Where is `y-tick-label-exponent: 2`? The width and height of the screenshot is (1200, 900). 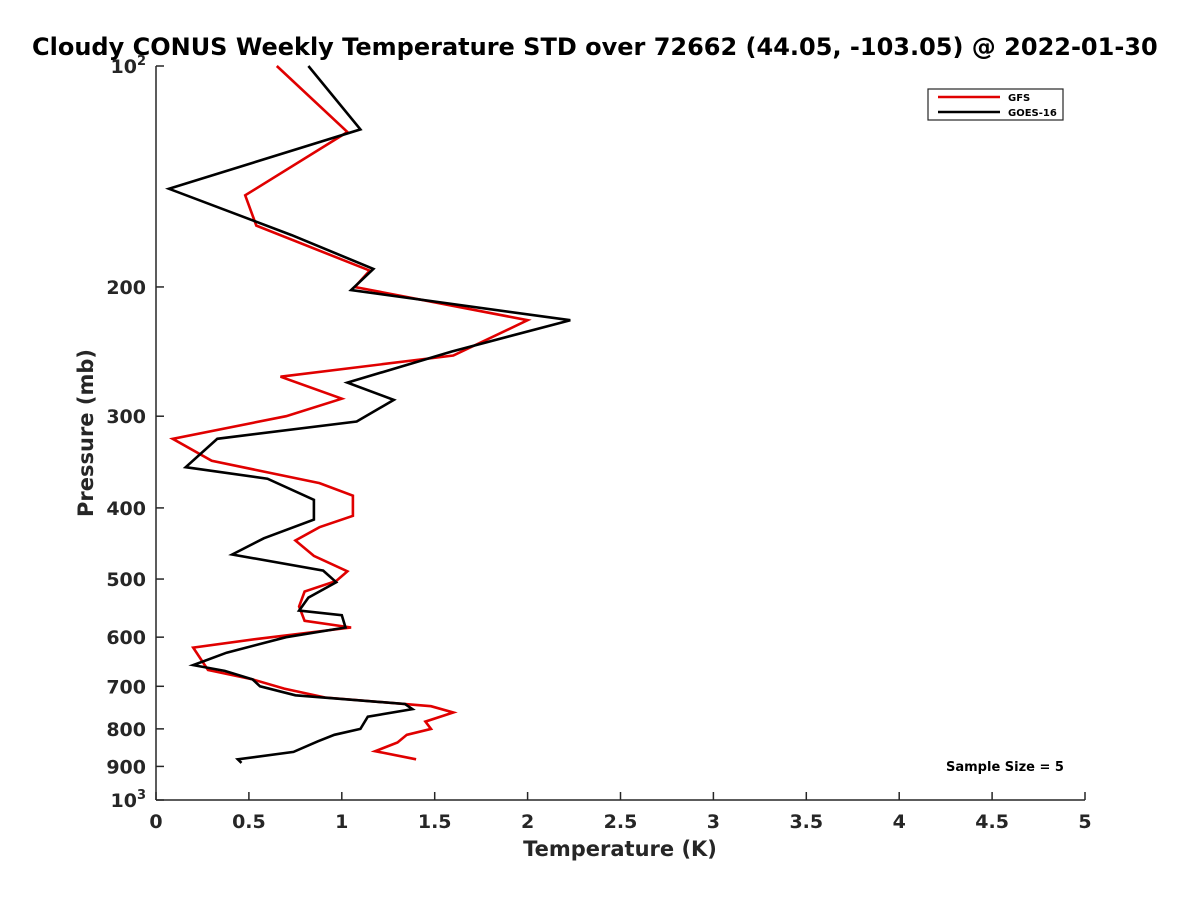 y-tick-label-exponent: 2 is located at coordinates (141, 61).